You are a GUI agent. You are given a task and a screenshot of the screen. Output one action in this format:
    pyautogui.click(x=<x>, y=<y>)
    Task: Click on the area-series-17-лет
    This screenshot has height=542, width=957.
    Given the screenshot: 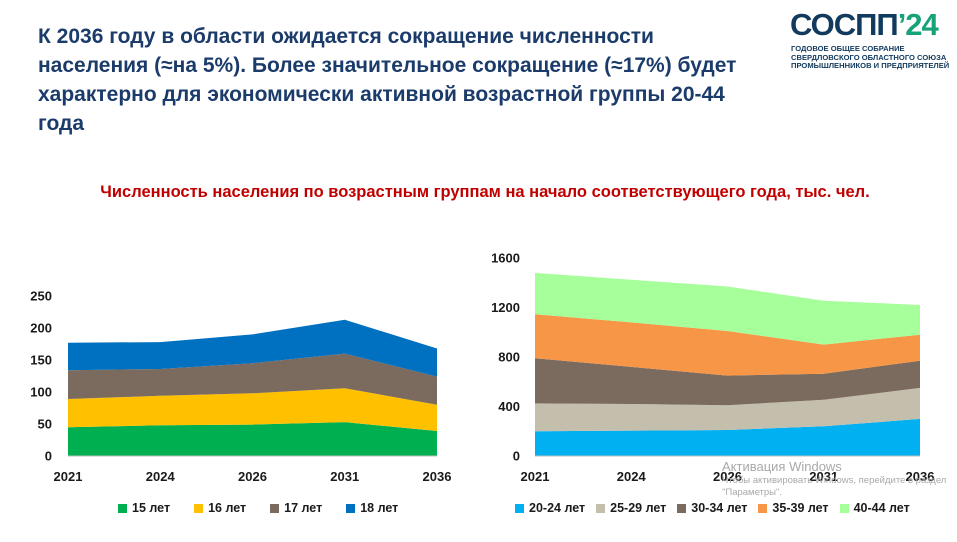 What is the action you would take?
    pyautogui.click(x=252, y=379)
    